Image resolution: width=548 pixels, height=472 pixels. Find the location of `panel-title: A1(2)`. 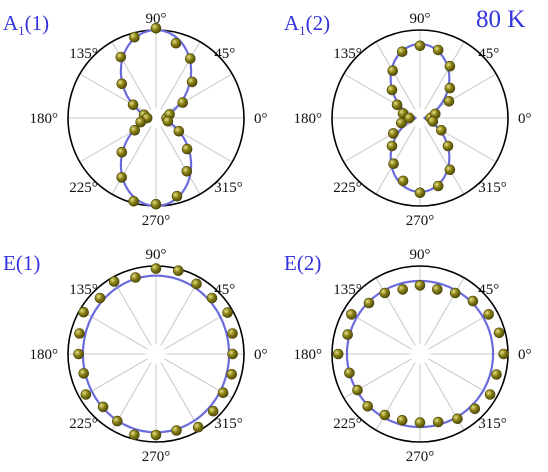

panel-title: A1(2) is located at coordinates (307, 24).